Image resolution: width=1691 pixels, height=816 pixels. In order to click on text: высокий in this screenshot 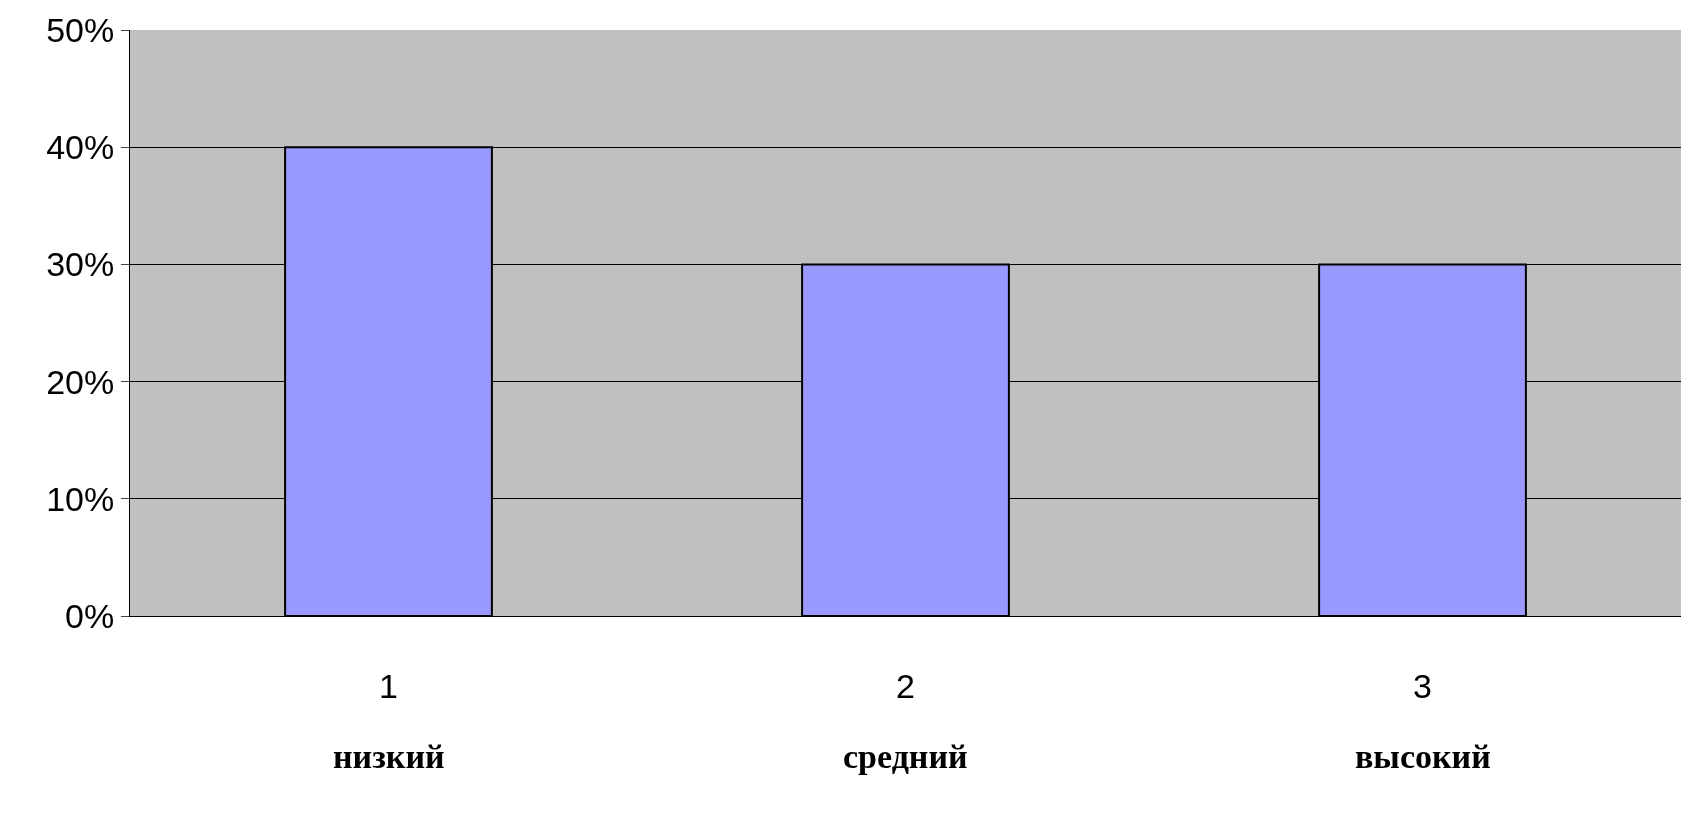, I will do `click(1423, 756)`.